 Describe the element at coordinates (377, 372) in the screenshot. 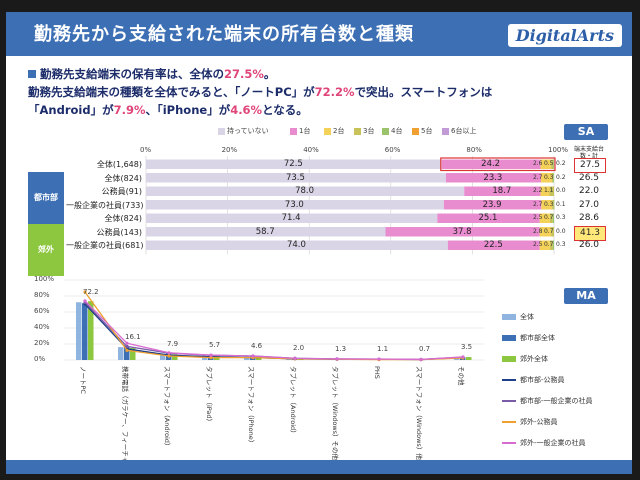

I see `category-label: PHS` at that location.